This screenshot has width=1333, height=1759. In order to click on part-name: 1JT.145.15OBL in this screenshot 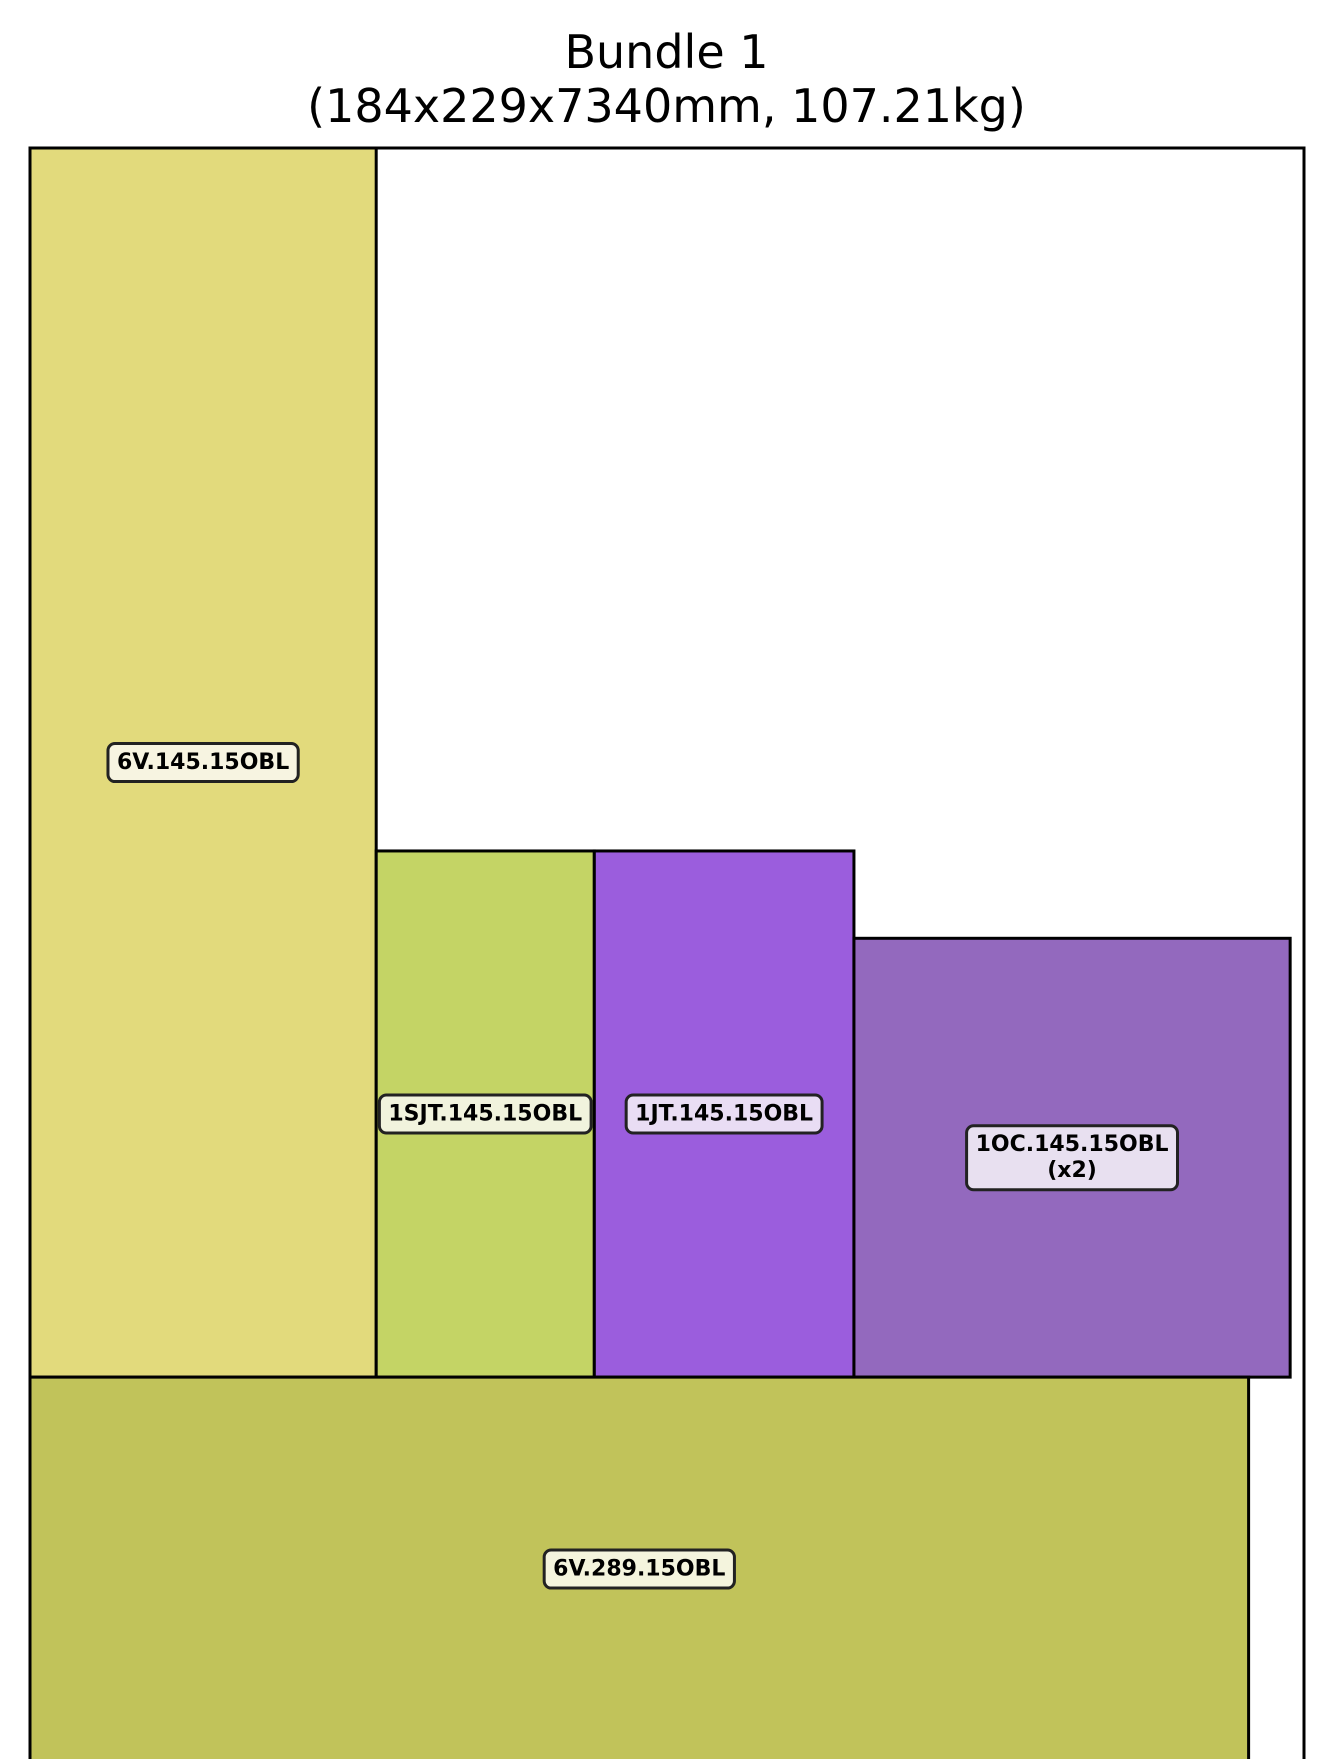, I will do `click(724, 1114)`.